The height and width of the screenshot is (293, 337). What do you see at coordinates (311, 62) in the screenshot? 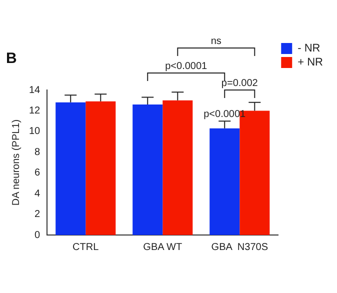
I see `legend-label: + NR` at bounding box center [311, 62].